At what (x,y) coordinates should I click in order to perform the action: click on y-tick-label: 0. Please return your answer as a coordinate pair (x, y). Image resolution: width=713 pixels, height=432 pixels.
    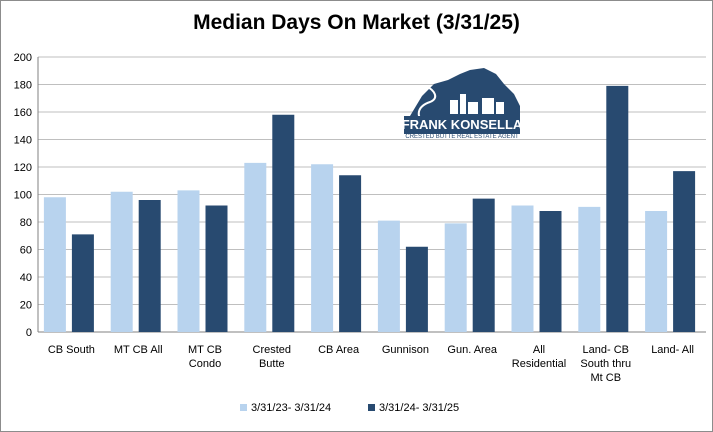
    Looking at the image, I should click on (29, 333).